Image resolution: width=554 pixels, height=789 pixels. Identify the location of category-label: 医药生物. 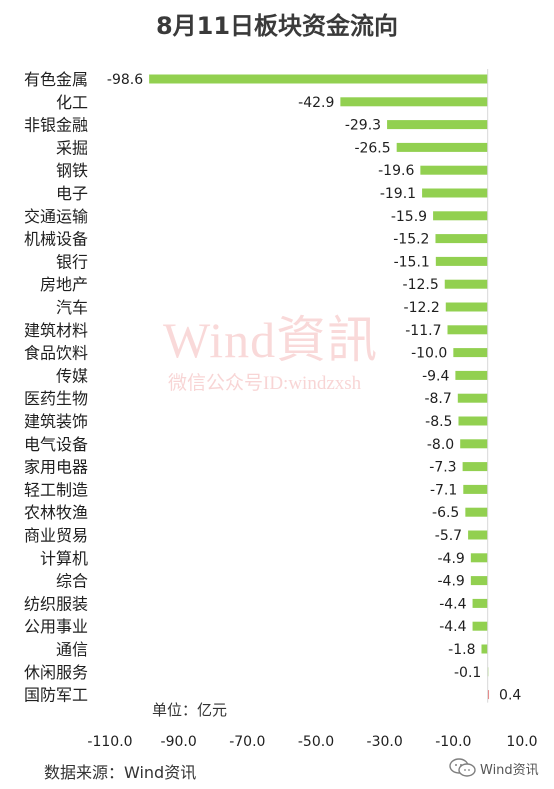
(56, 398).